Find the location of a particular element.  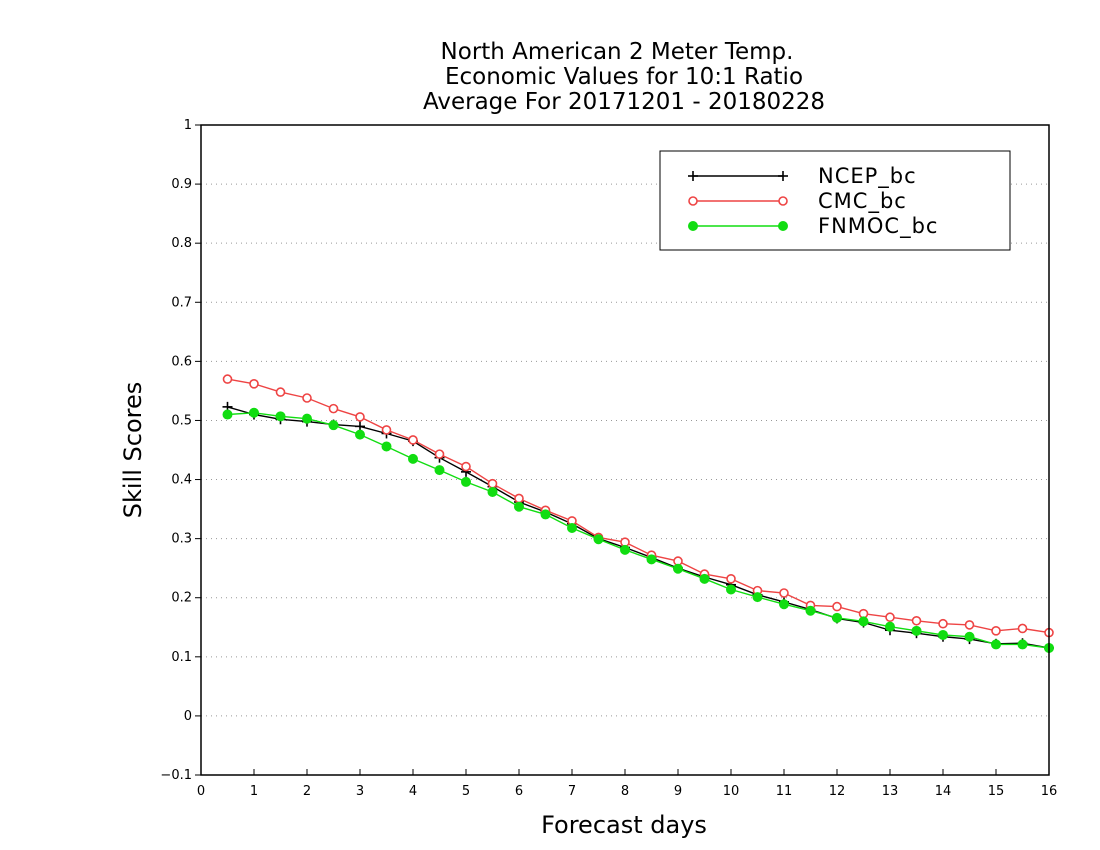

title-line-2: Economic Values for 10:1 Ratio is located at coordinates (624, 77).